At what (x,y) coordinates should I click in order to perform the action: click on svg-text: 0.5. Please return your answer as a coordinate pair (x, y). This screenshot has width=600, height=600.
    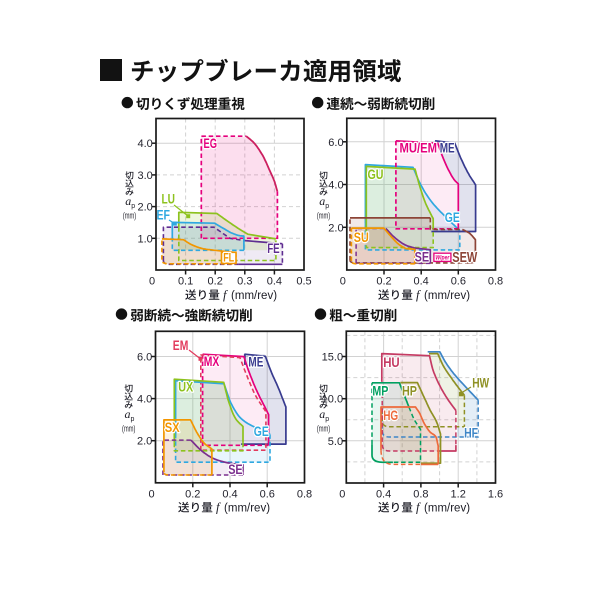
    Looking at the image, I should click on (303, 282).